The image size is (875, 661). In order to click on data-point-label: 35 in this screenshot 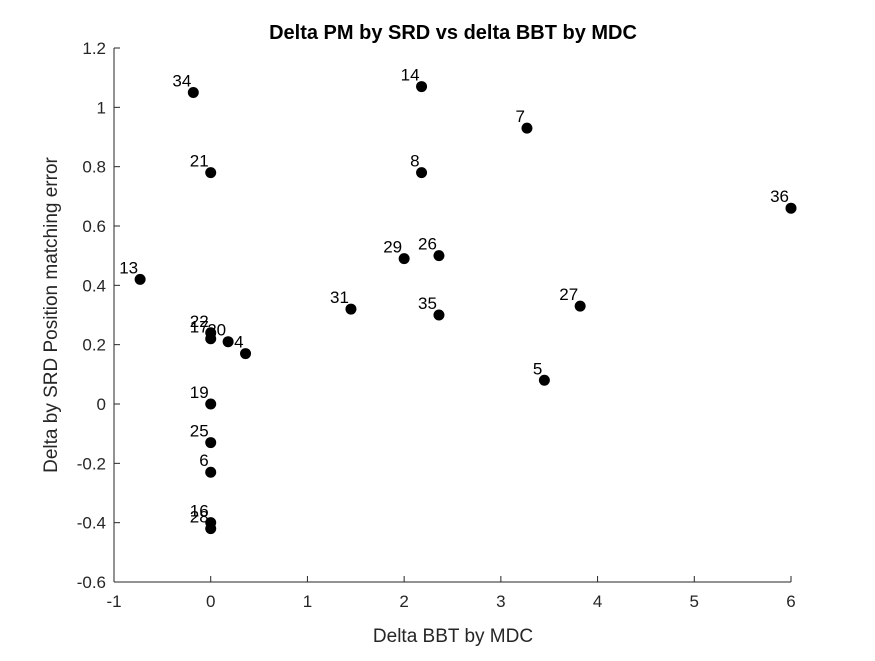, I will do `click(427, 303)`.